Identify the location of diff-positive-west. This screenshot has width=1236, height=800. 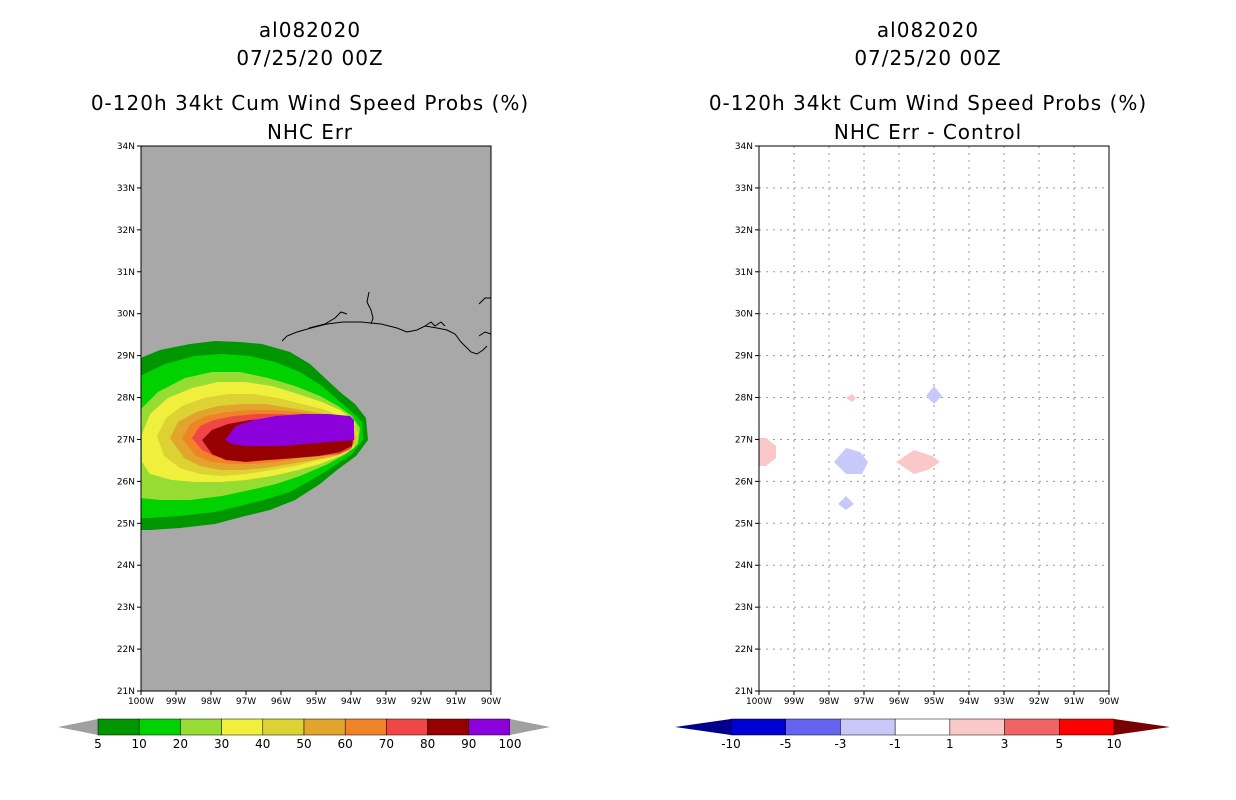
(767, 452).